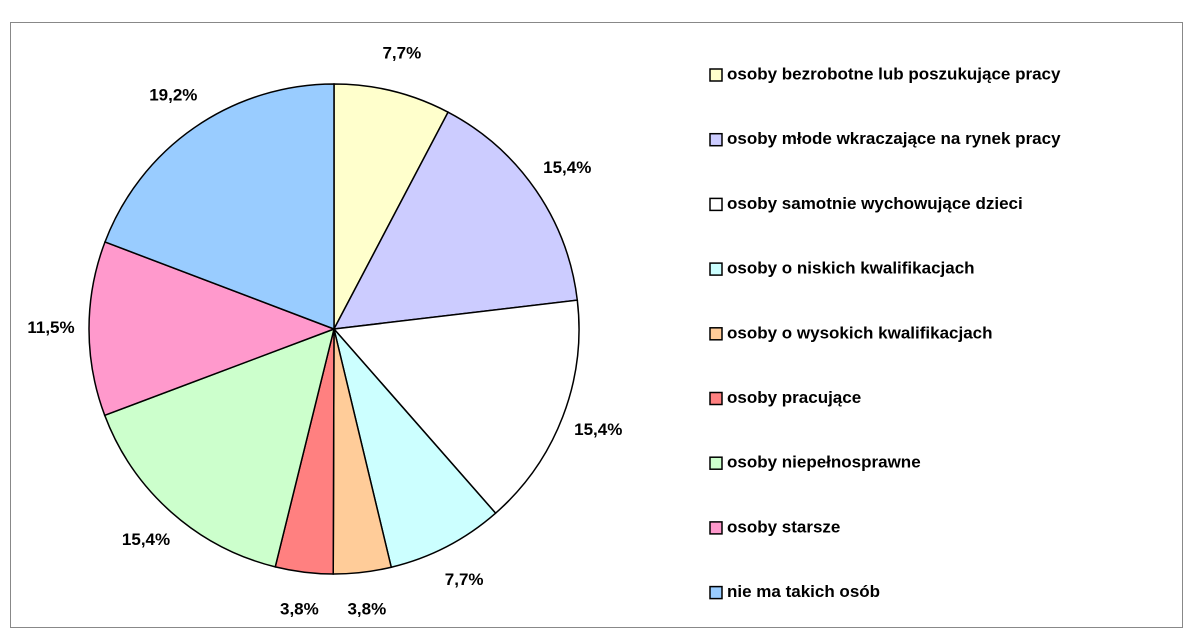  What do you see at coordinates (50, 327) in the screenshot?
I see `data-label: 11,5%` at bounding box center [50, 327].